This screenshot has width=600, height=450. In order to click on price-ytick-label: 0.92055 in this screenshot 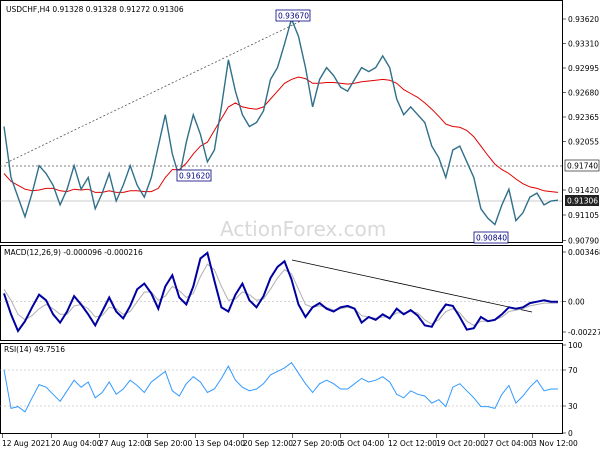, I will do `click(583, 142)`.